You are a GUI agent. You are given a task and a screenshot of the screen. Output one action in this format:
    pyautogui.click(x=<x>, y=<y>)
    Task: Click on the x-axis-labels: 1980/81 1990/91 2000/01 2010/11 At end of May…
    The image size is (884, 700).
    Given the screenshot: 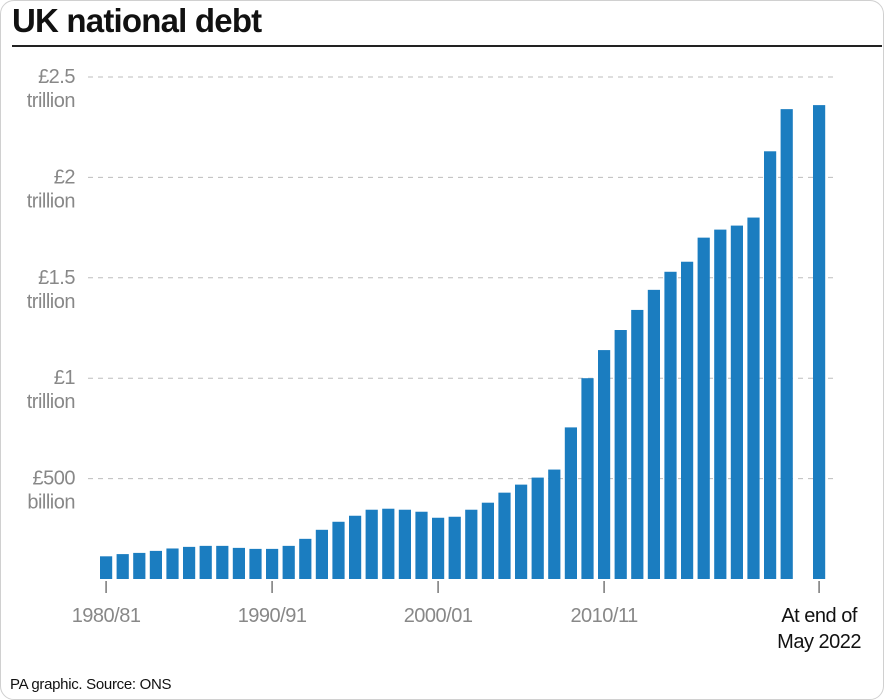 What is the action you would take?
    pyautogui.click(x=467, y=629)
    